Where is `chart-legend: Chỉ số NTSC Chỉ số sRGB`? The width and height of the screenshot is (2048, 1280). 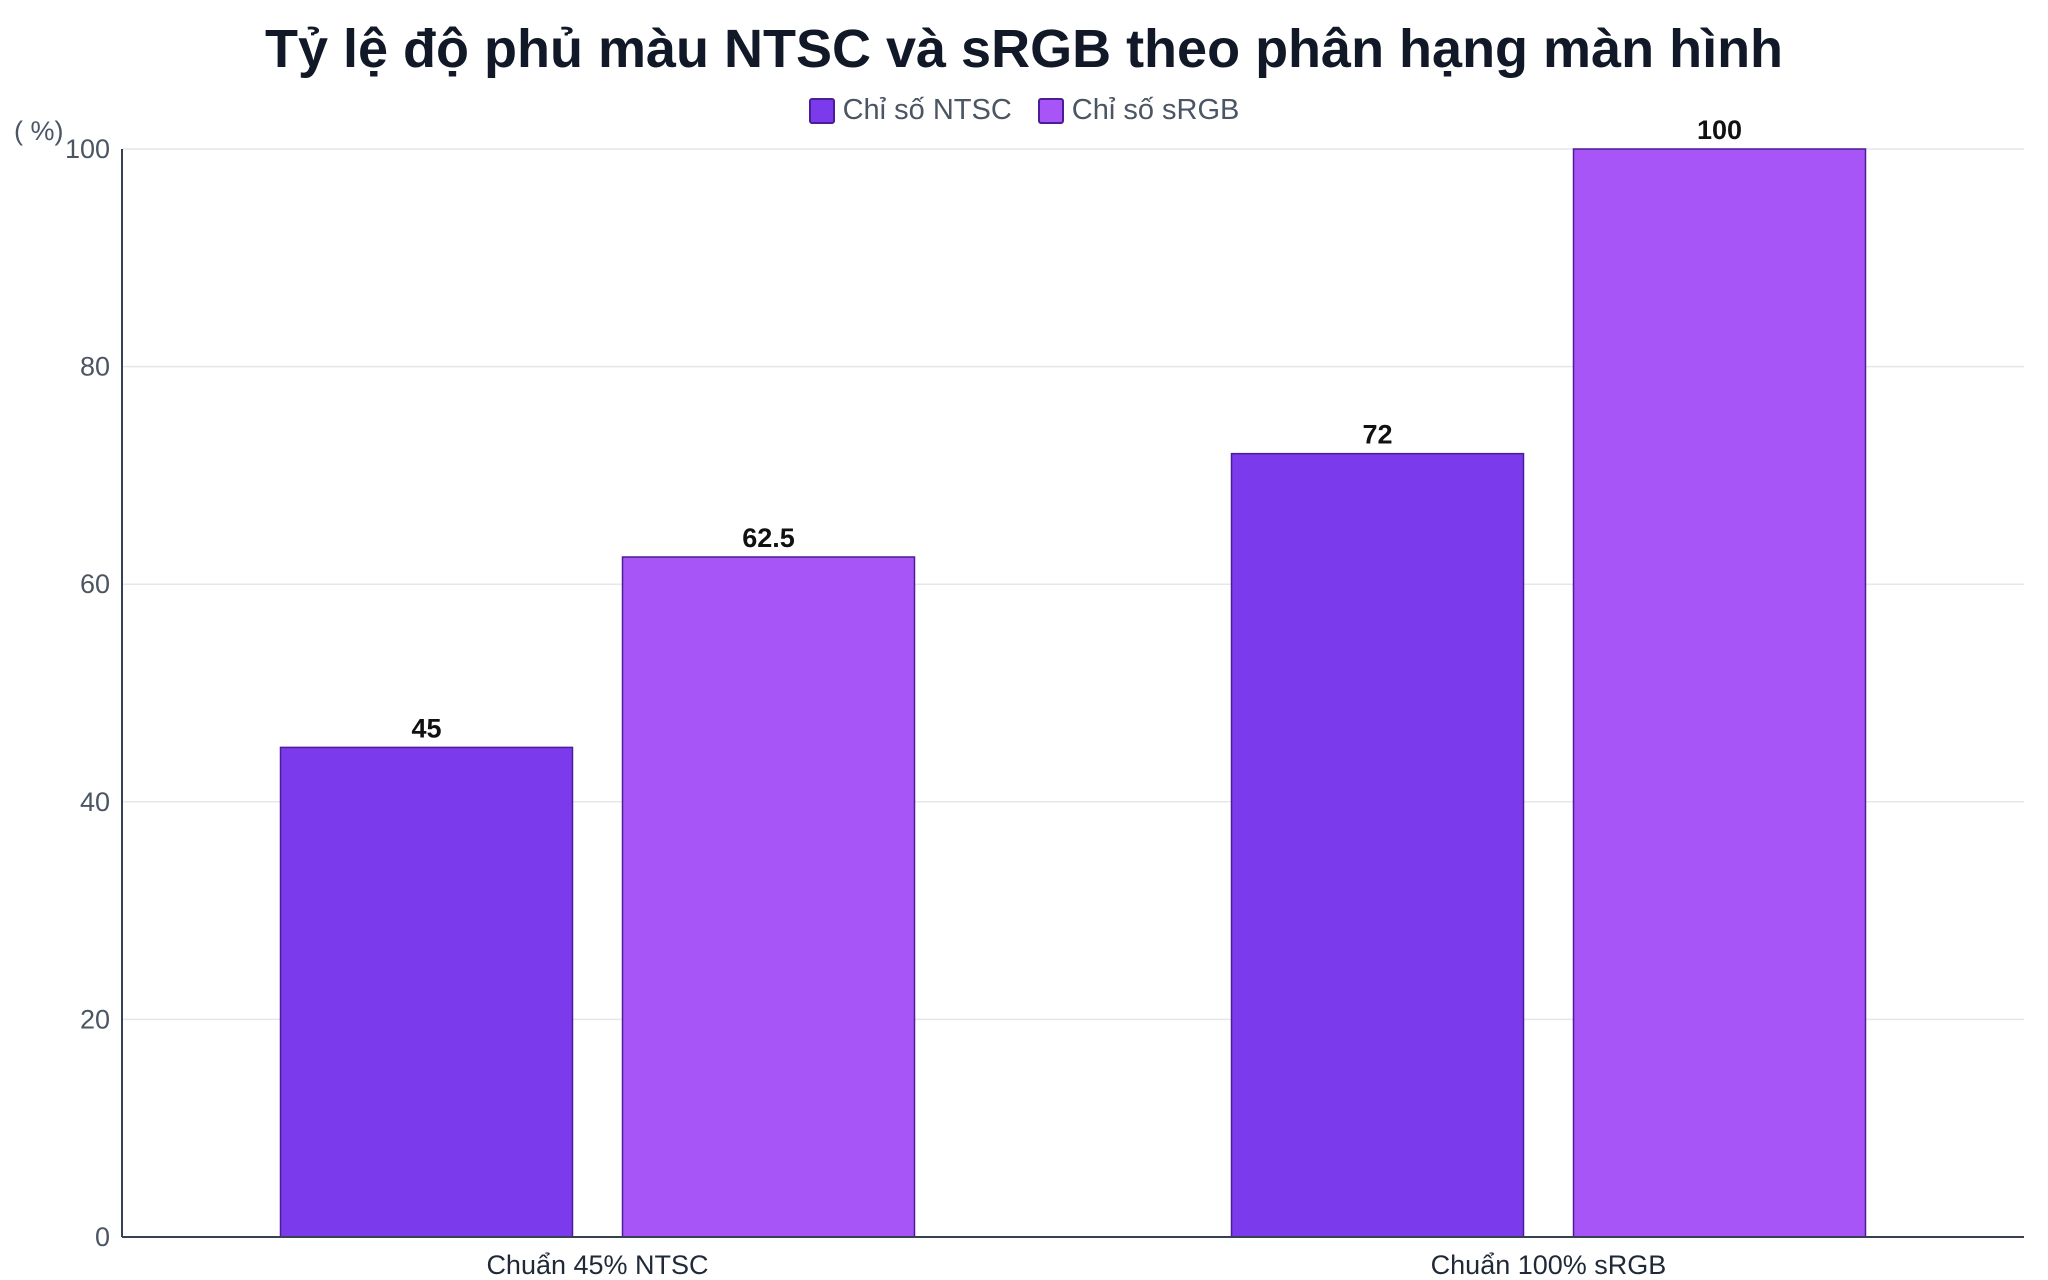 chart-legend: Chỉ số NTSC Chỉ số sRGB is located at coordinates (1024, 110).